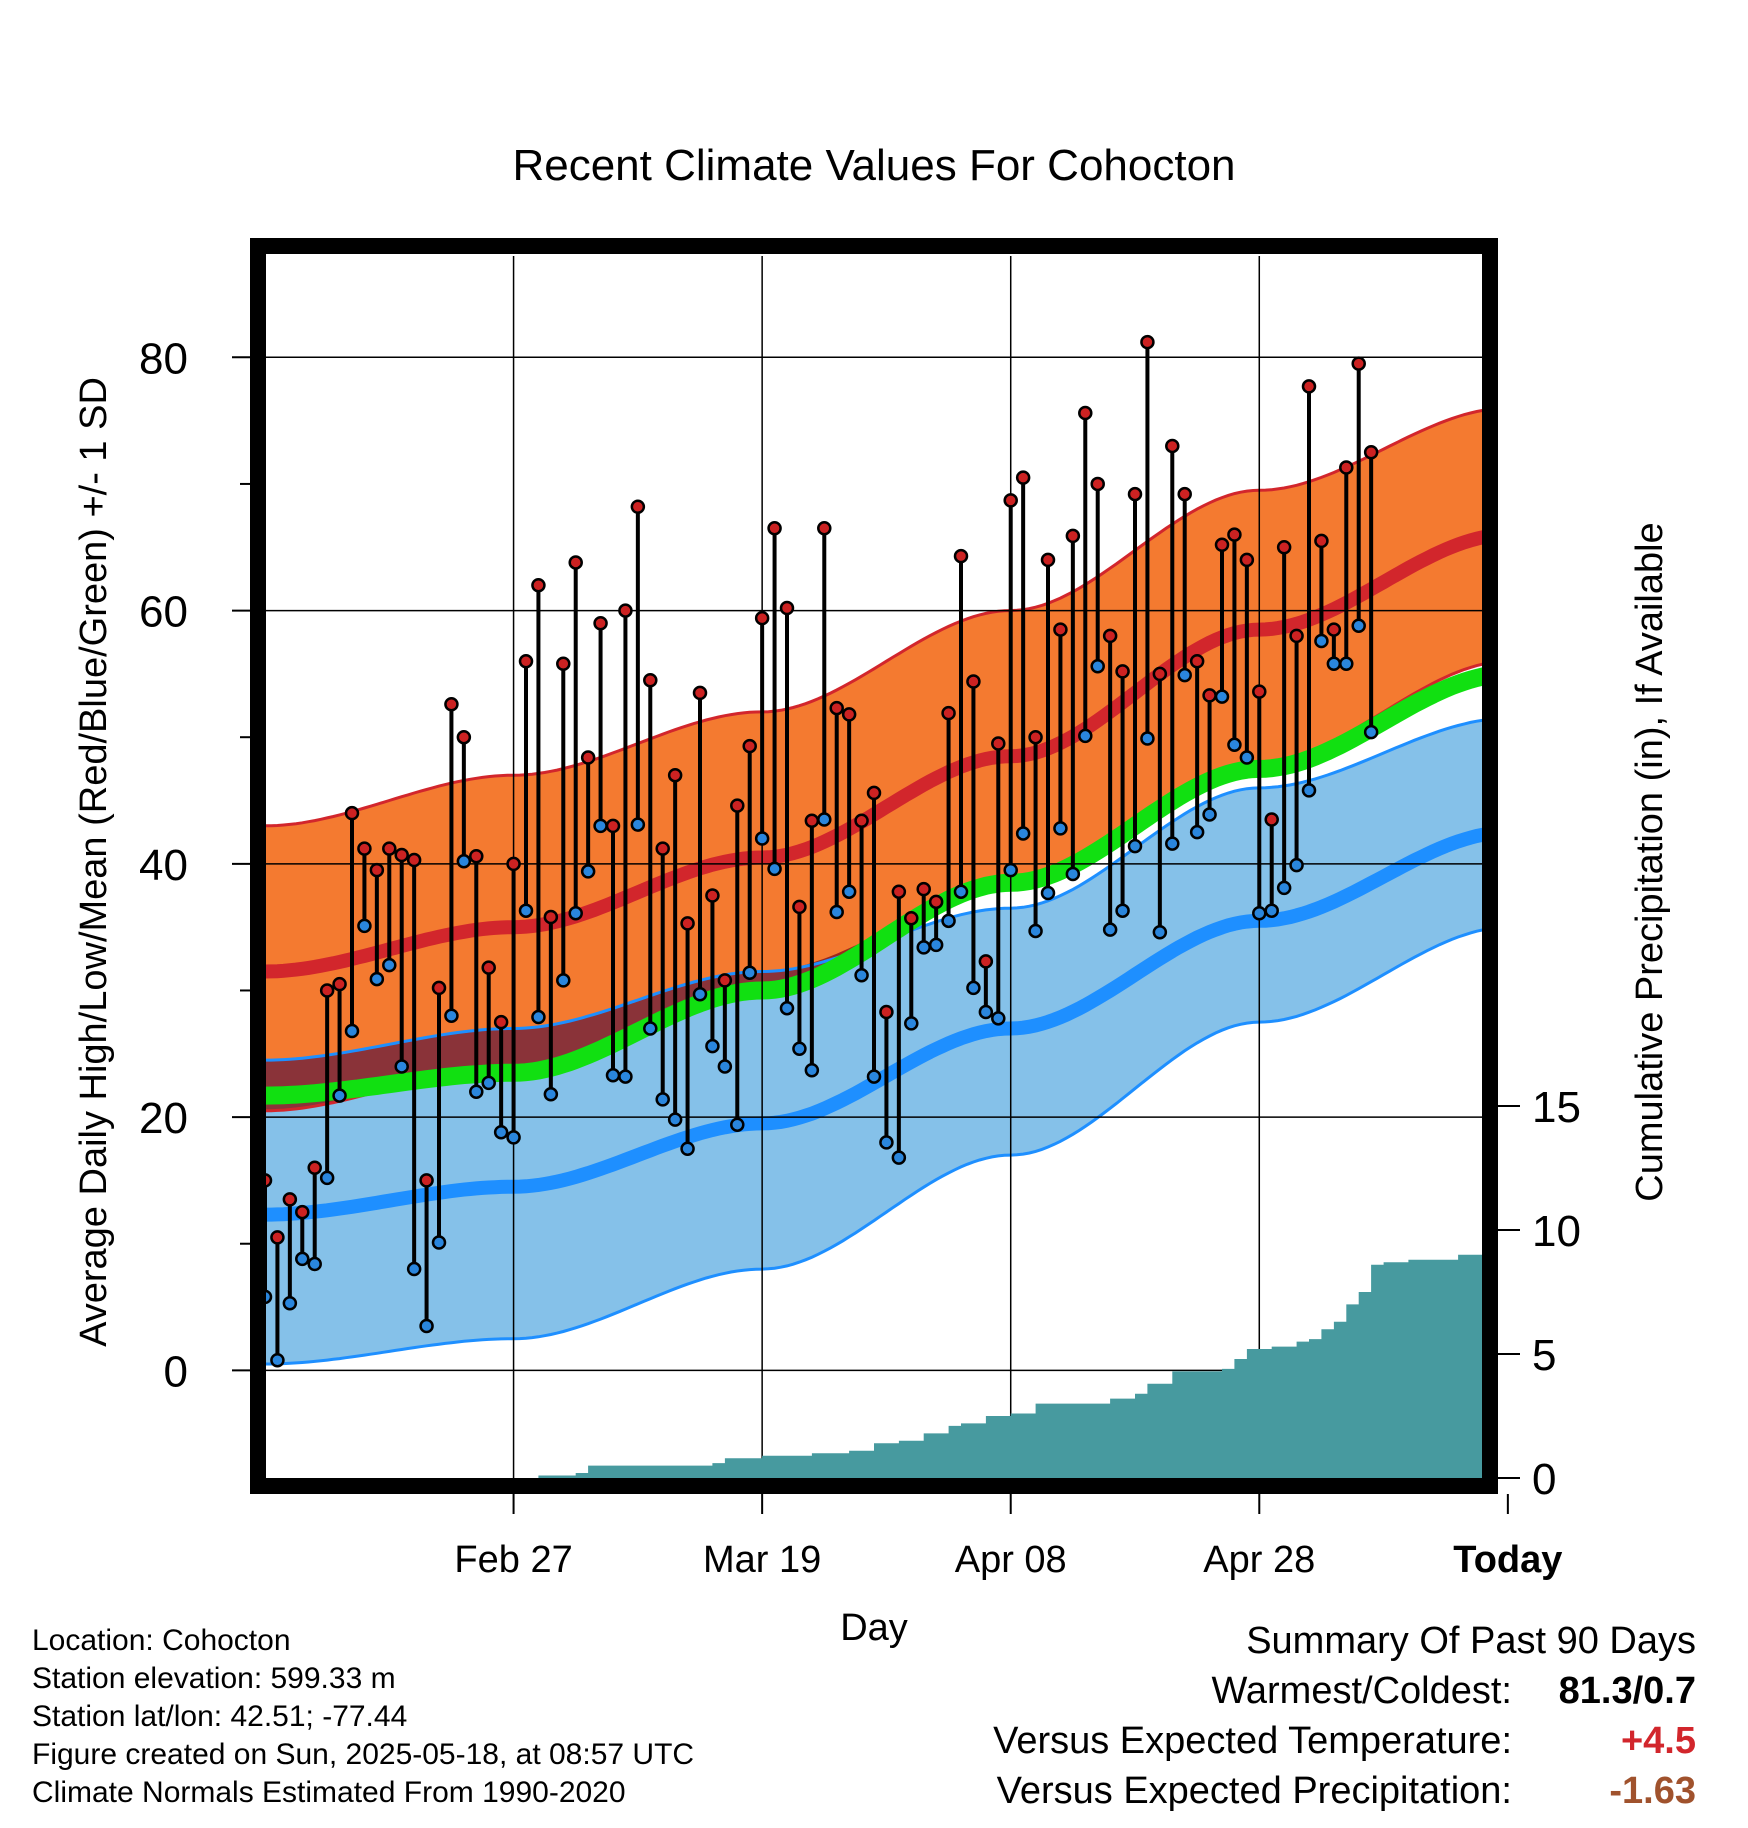 Image resolution: width=1748 pixels, height=1828 pixels. What do you see at coordinates (161, 1640) in the screenshot?
I see `location-text: Location: Cohocton` at bounding box center [161, 1640].